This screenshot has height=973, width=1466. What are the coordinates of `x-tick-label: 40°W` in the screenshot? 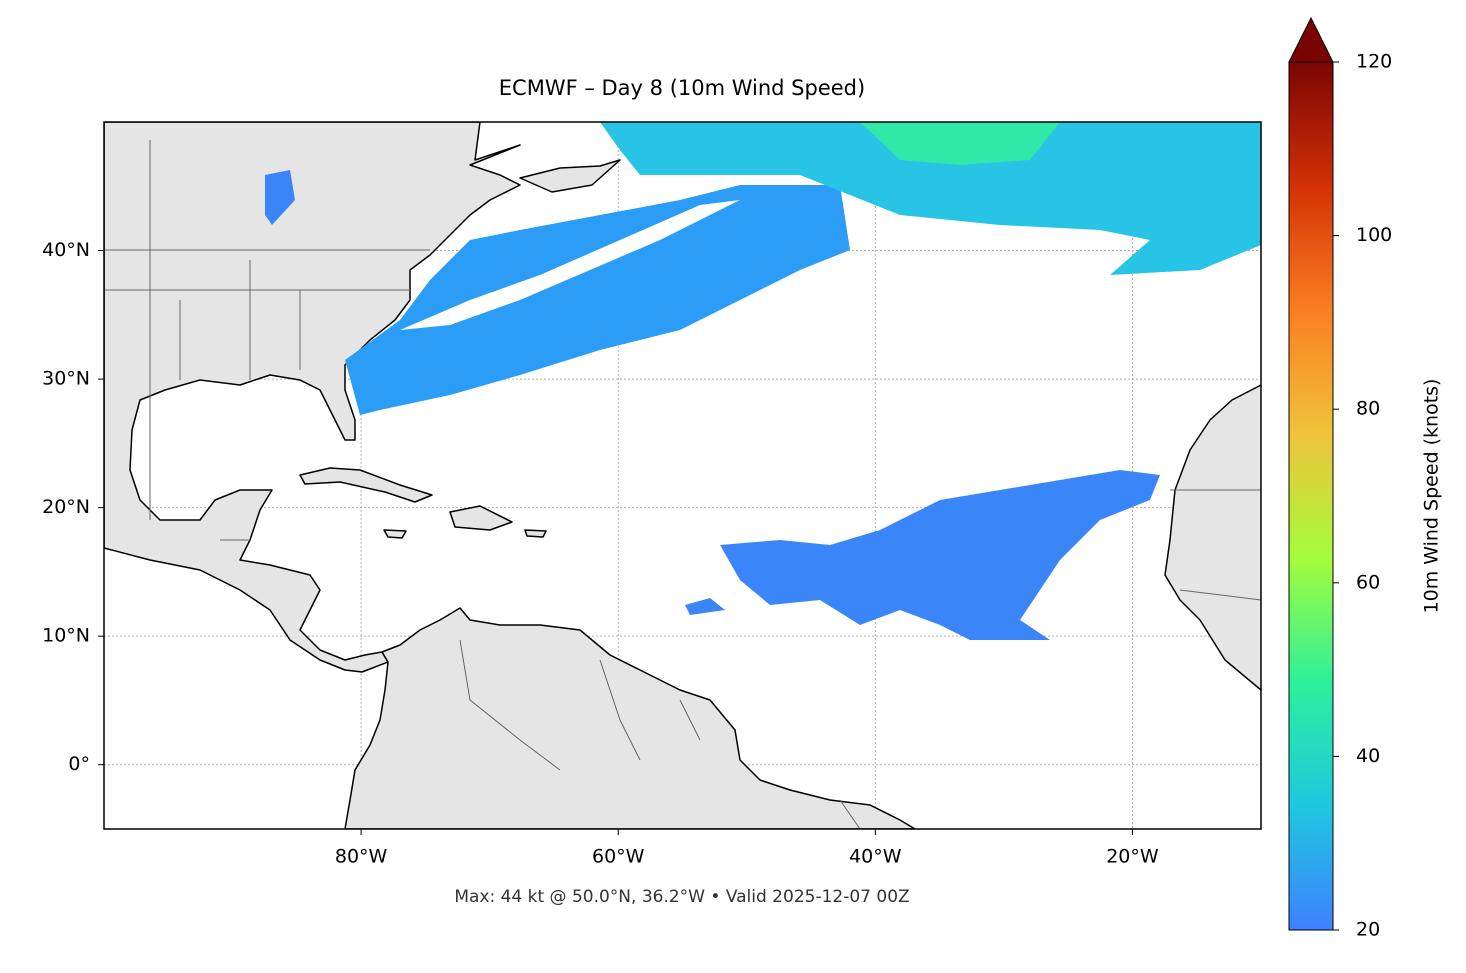 It's located at (875, 857).